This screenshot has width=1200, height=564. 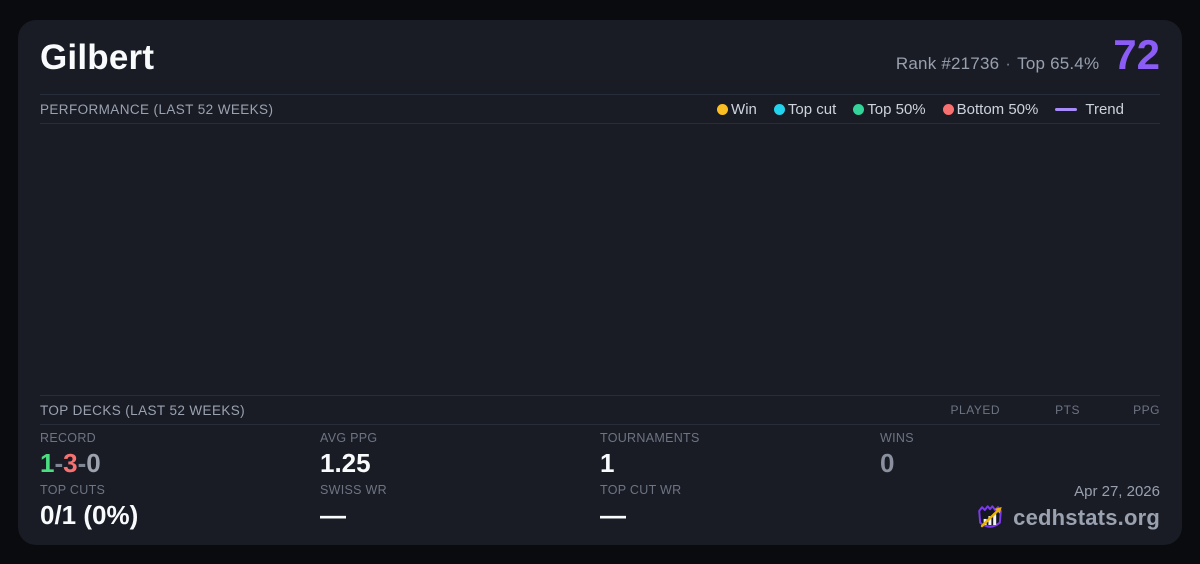 What do you see at coordinates (1058, 63) in the screenshot?
I see `top-percent: Top 65.4%` at bounding box center [1058, 63].